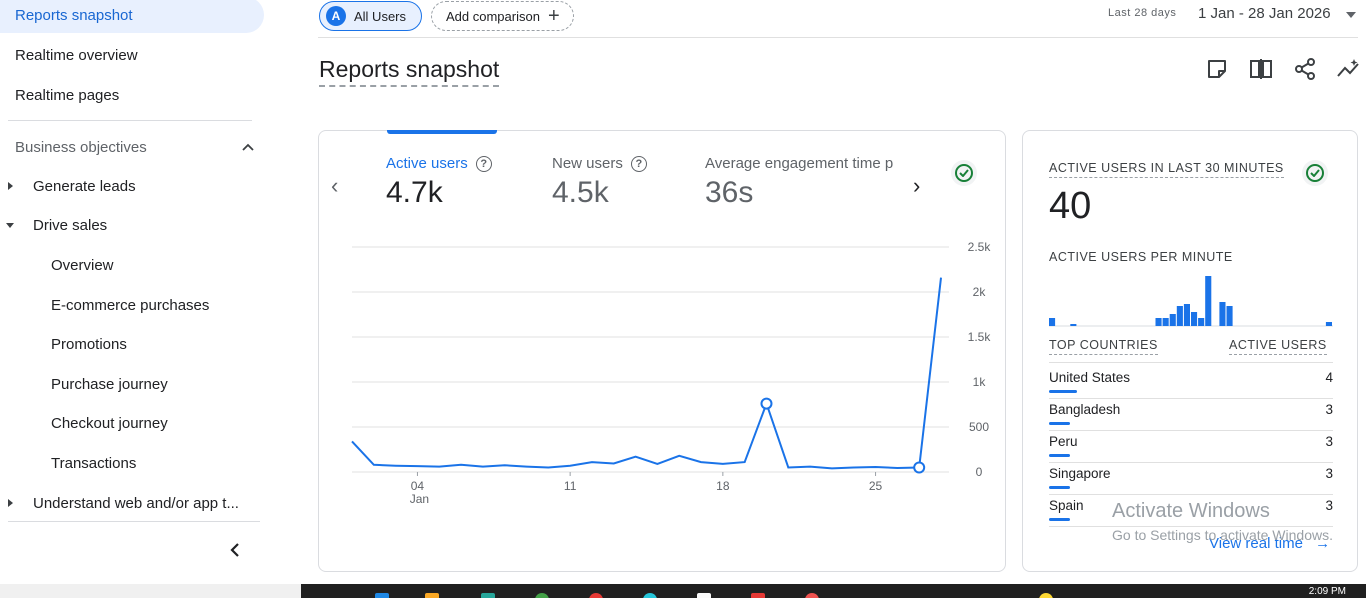 This screenshot has height=598, width=1366. Describe the element at coordinates (1323, 543) in the screenshot. I see `arrow-right-icon: →` at that location.